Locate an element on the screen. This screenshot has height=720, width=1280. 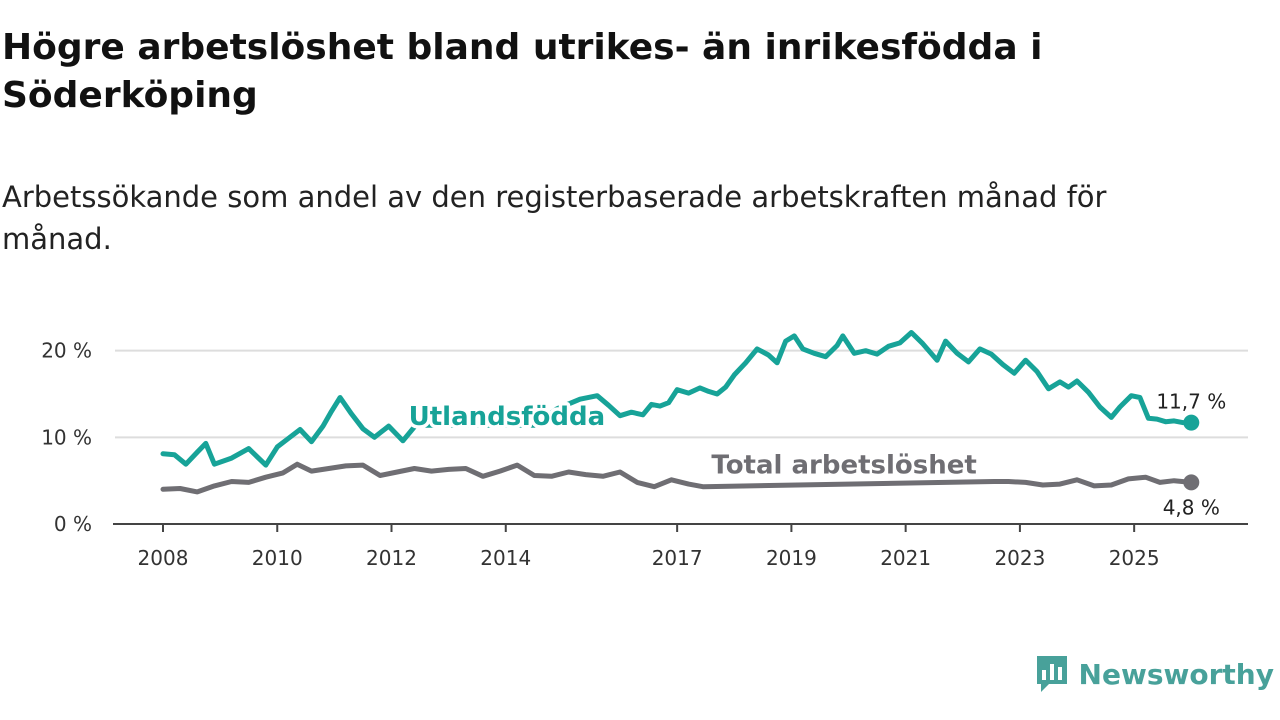
x-tick-label: 2010 is located at coordinates (277, 558).